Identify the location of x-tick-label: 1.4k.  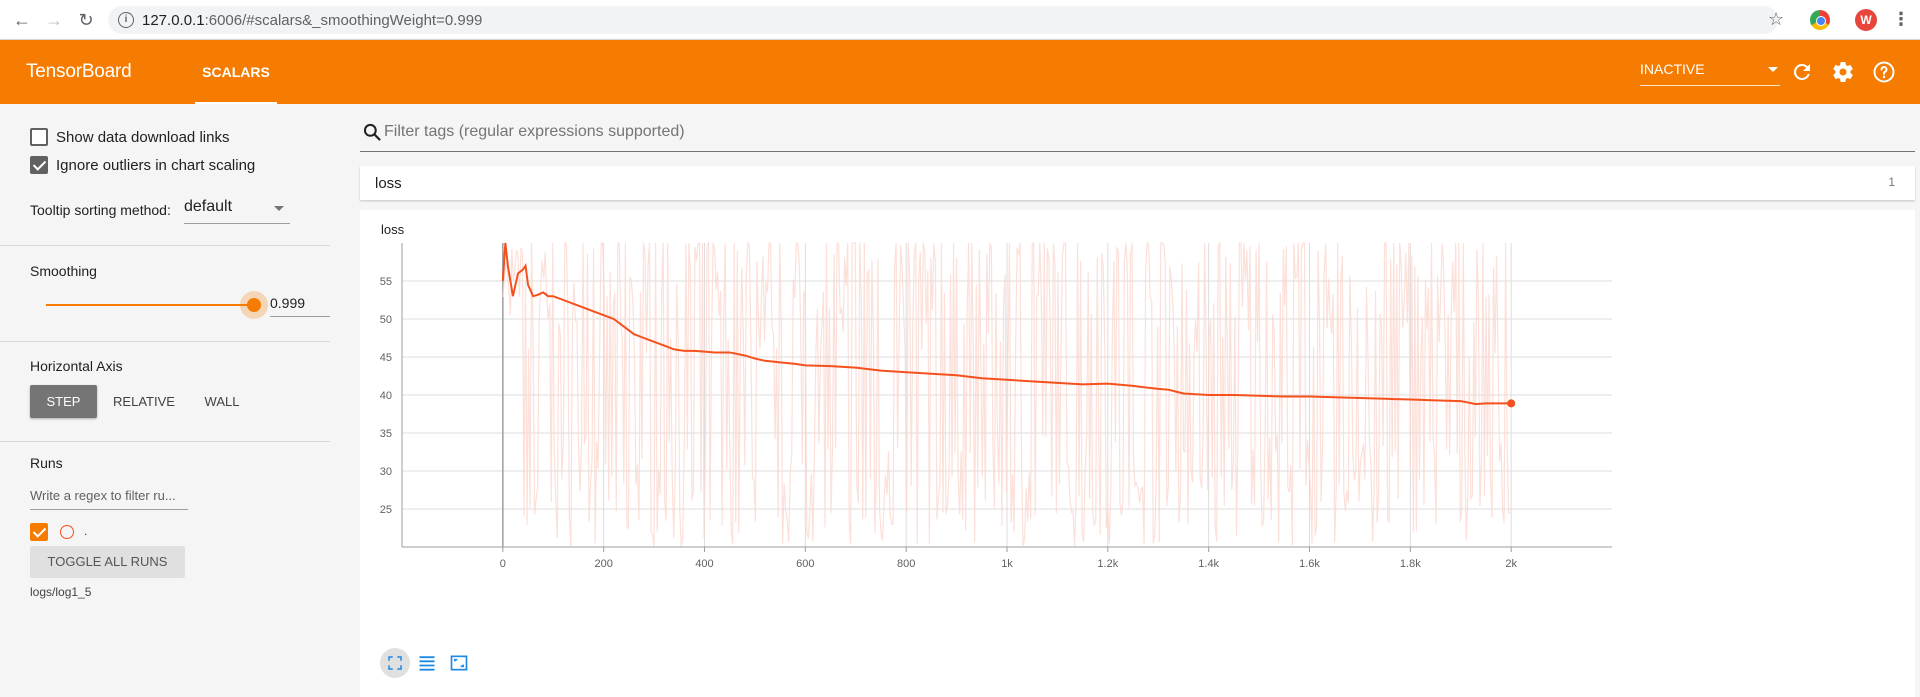
(1208, 564).